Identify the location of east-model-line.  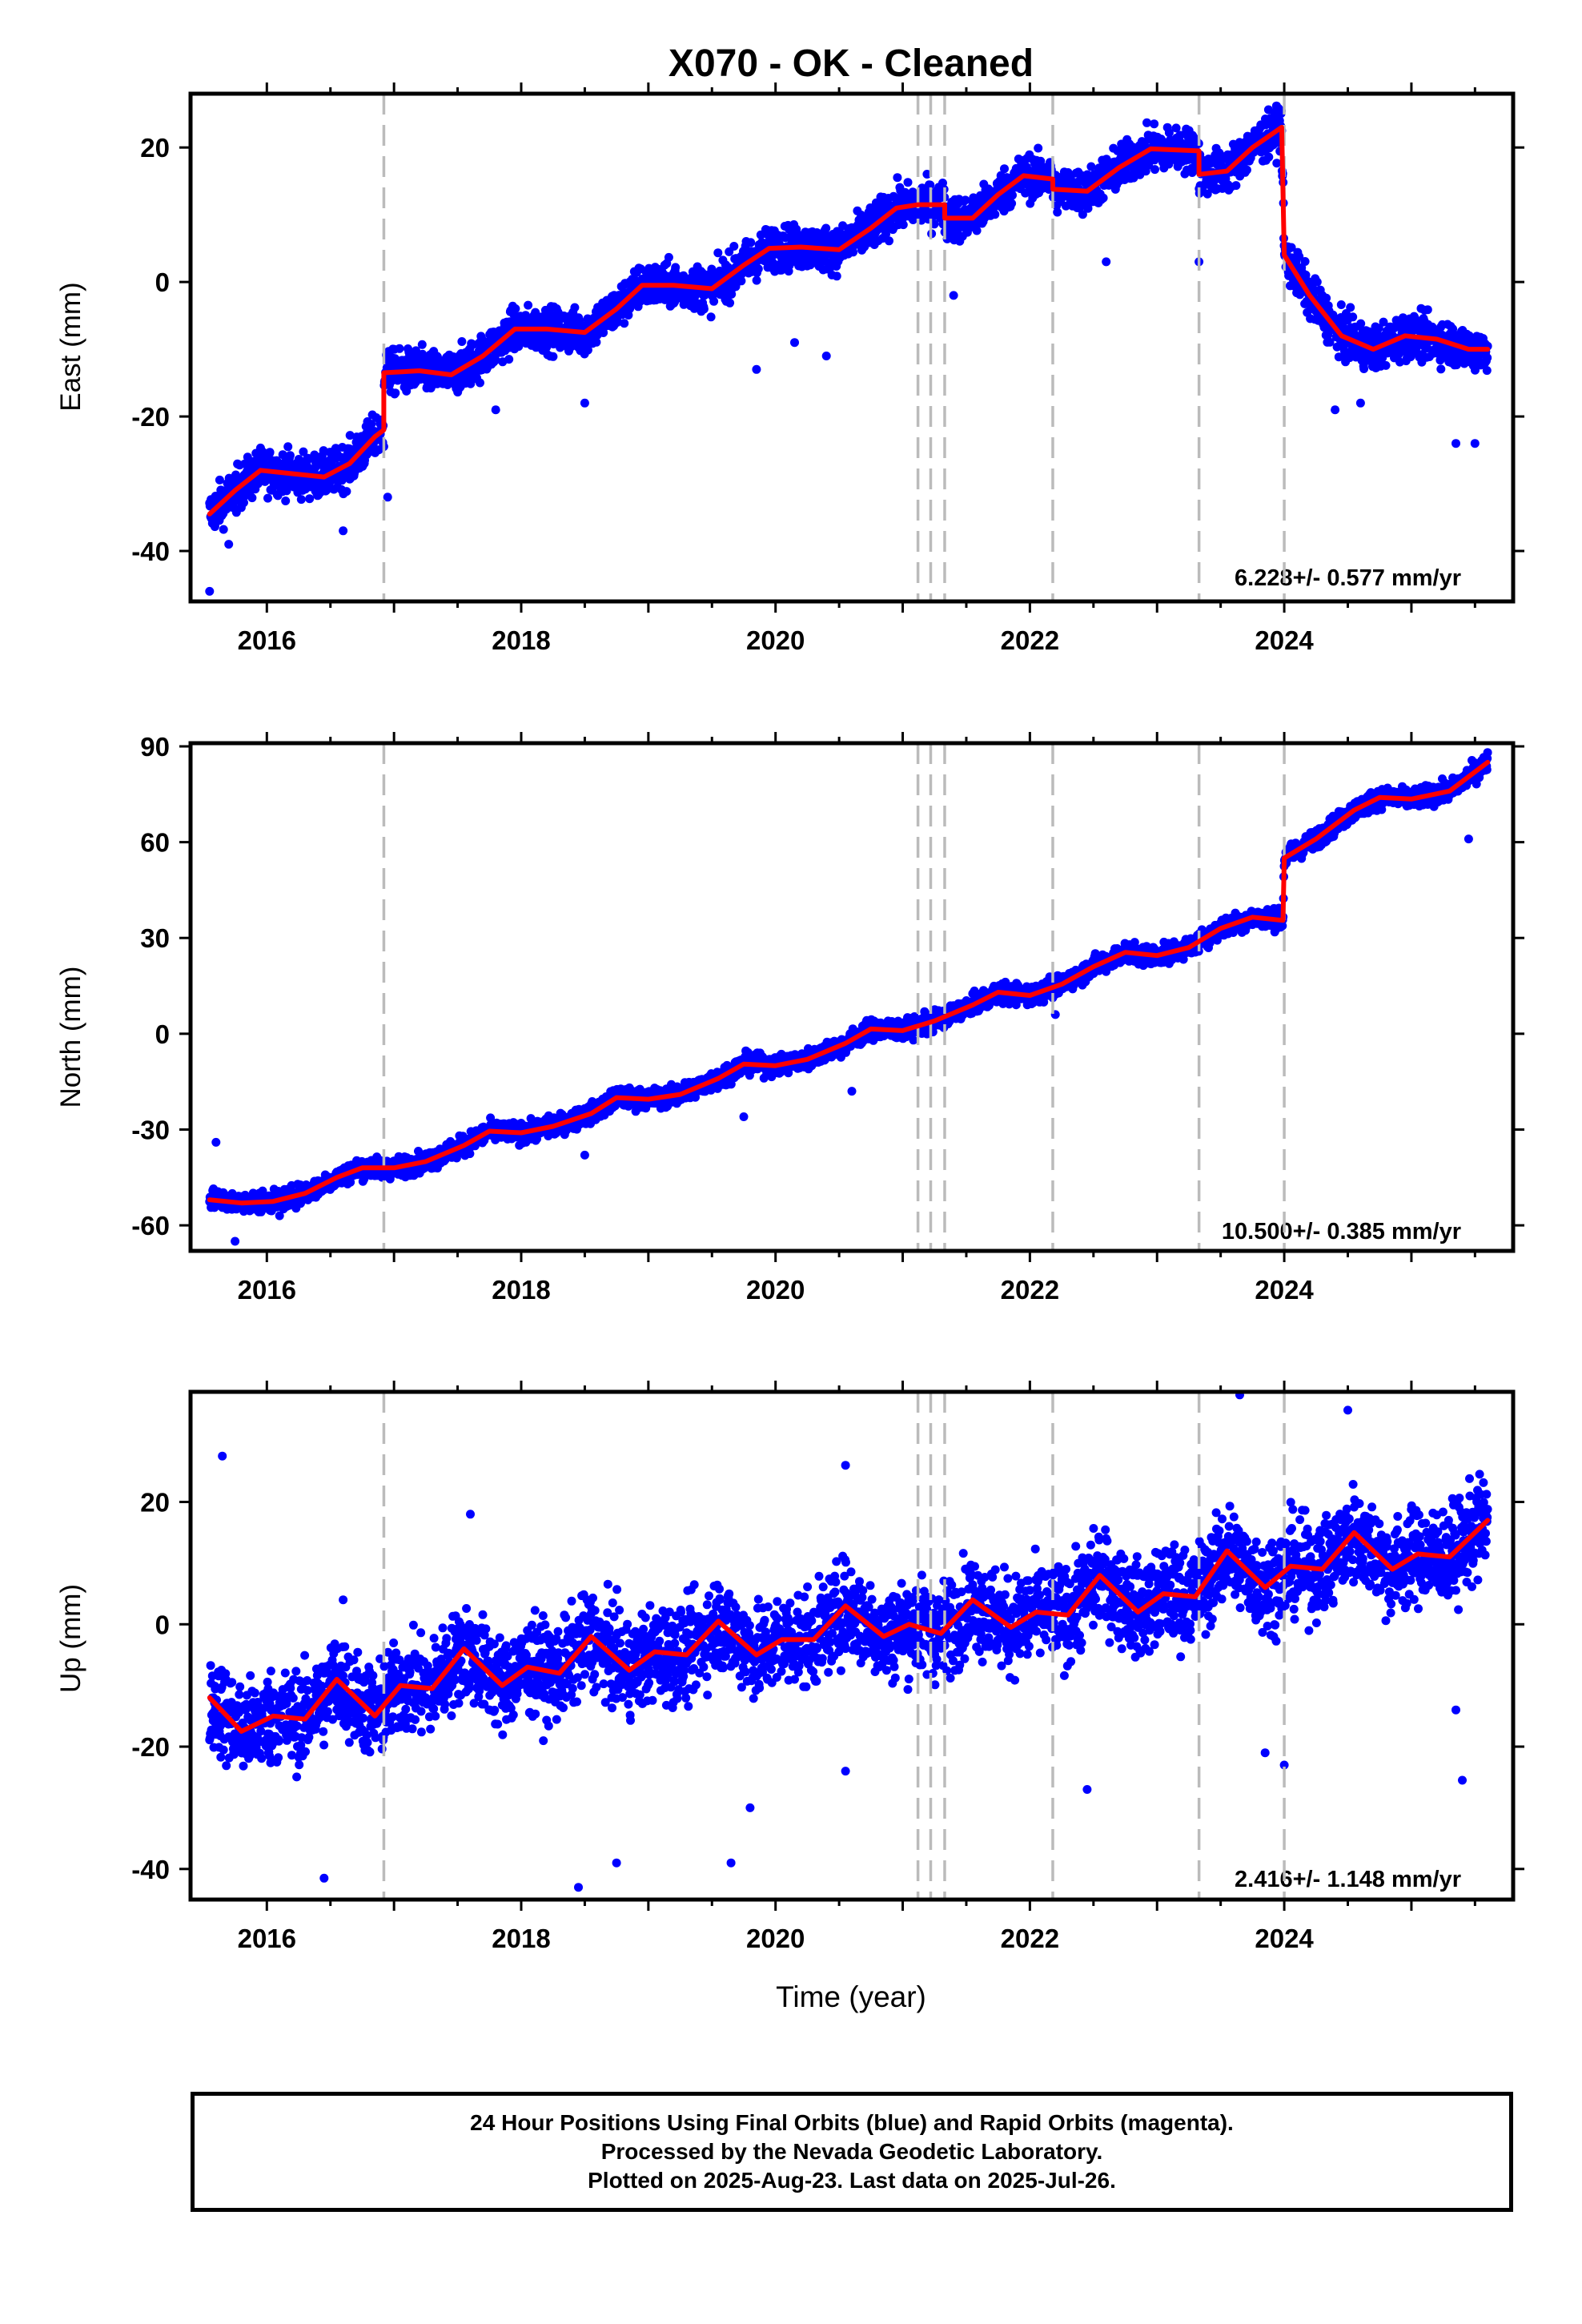
(849, 321).